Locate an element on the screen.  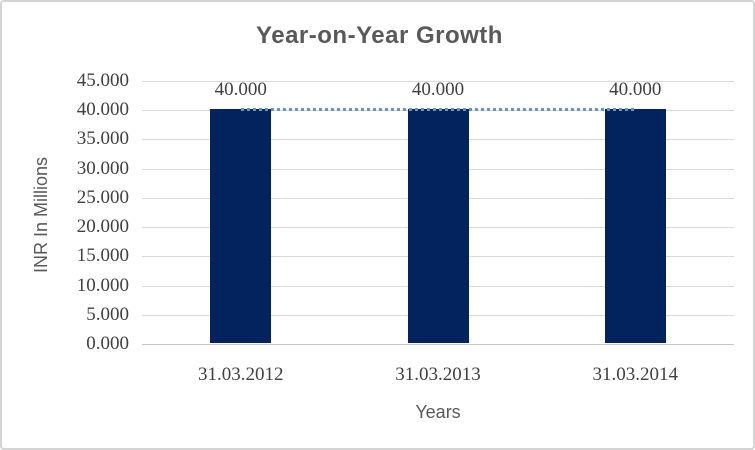
x-tick-label: 31.03.2013 is located at coordinates (438, 374).